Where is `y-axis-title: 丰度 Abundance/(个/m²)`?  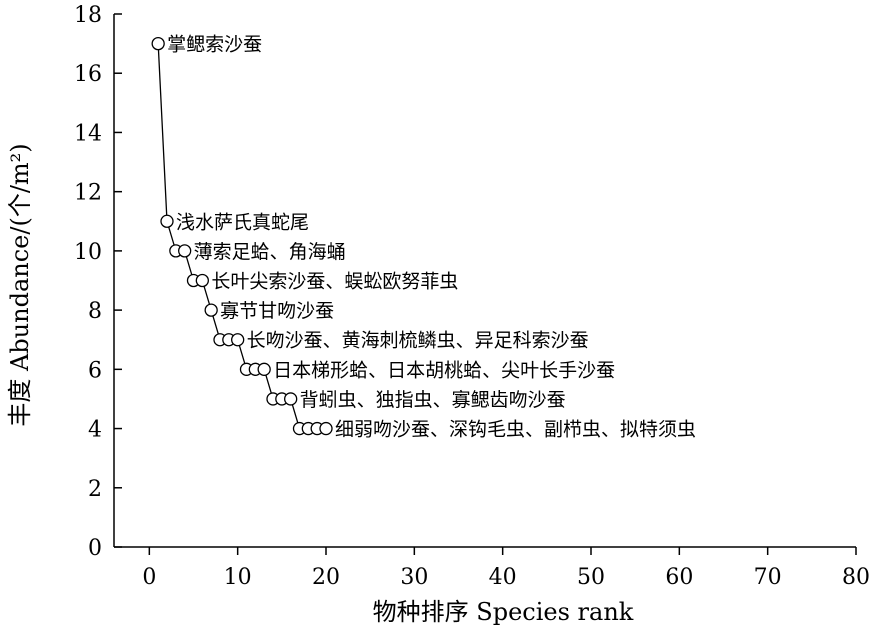
y-axis-title: 丰度 Abundance/(个/m²) is located at coordinates (20, 284).